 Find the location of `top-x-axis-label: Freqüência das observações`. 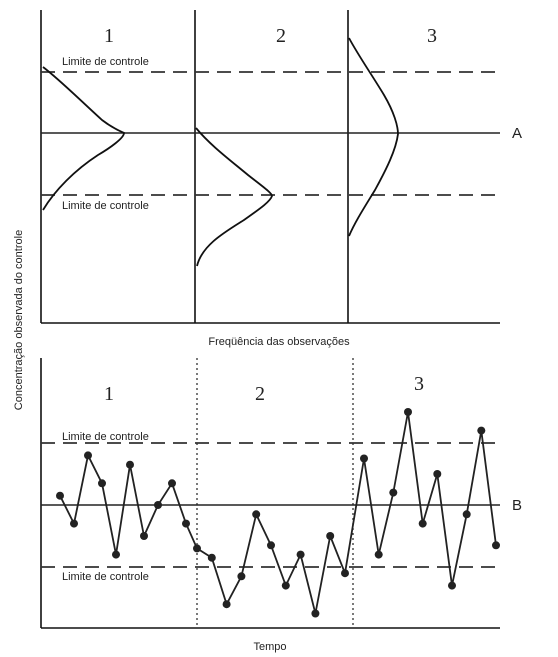

top-x-axis-label: Freqüência das observações is located at coordinates (279, 342).